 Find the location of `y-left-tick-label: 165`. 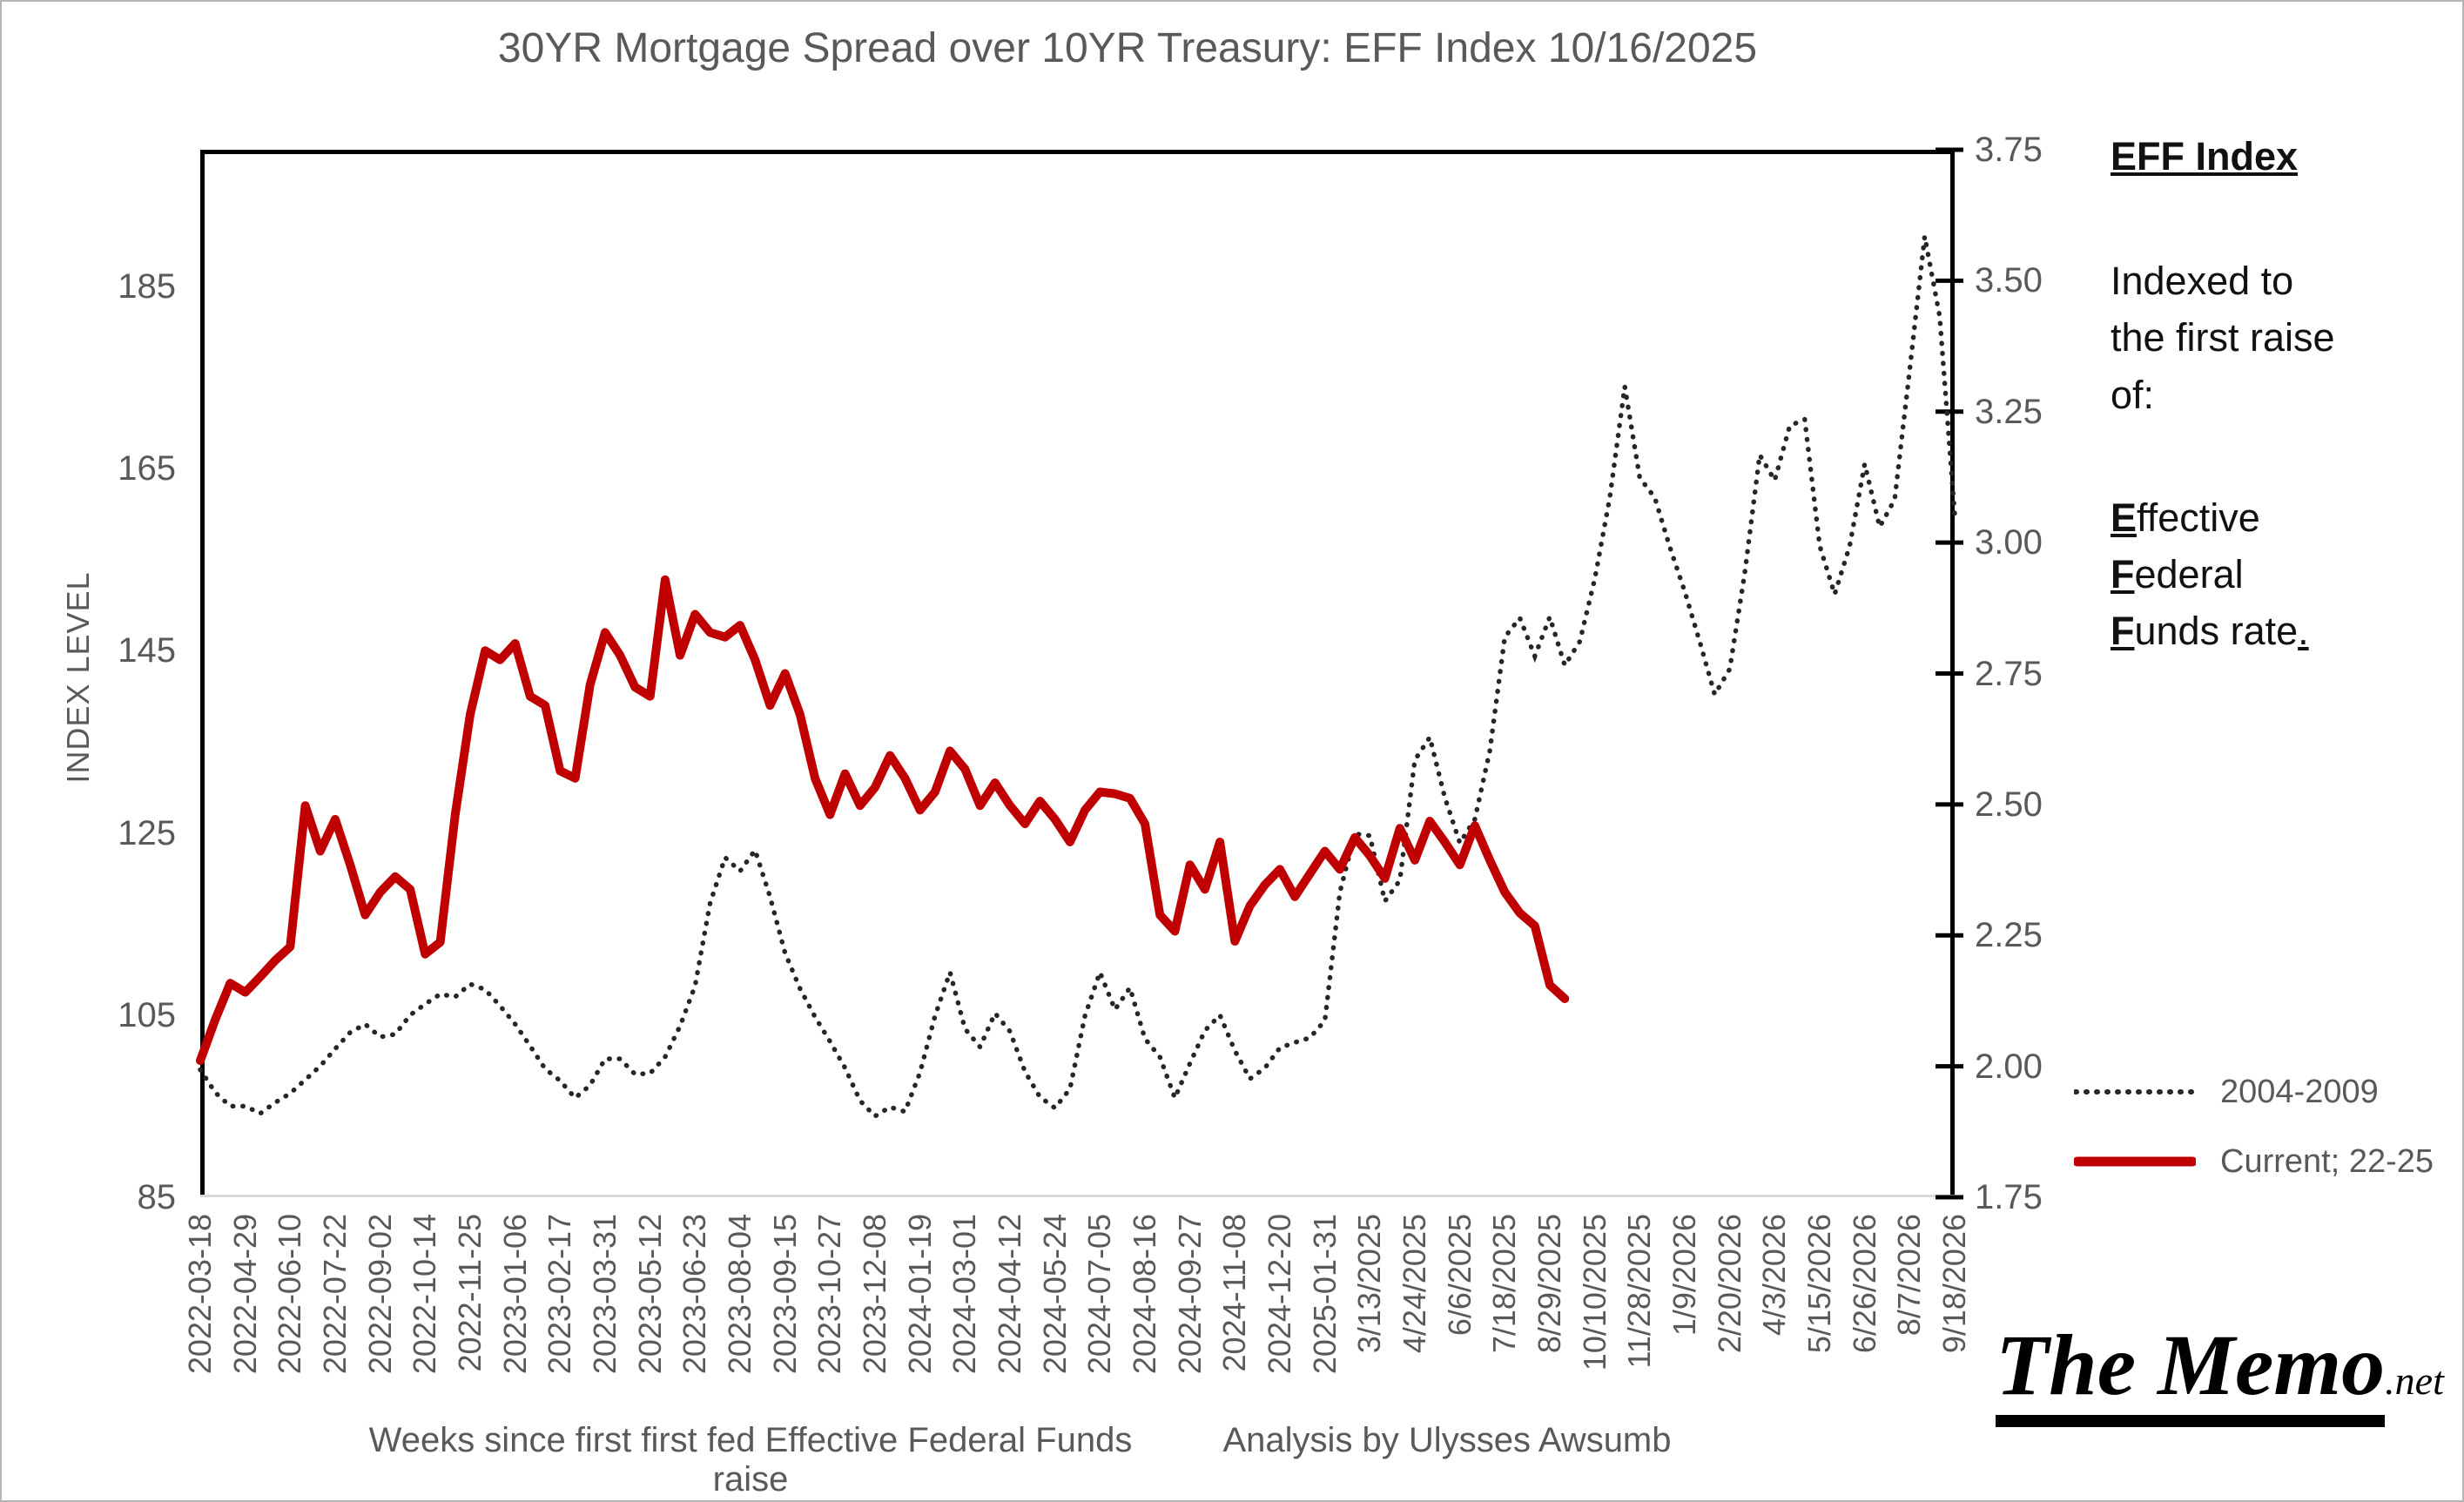

y-left-tick-label: 165 is located at coordinates (147, 469).